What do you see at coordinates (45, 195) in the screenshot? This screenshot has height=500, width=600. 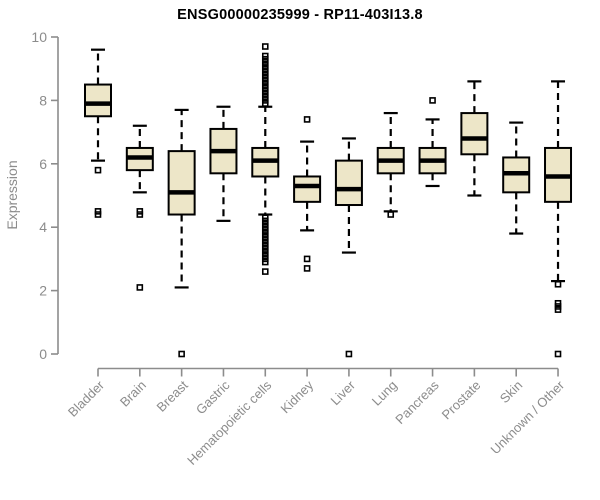 I see `y-axis: 0 2 4 6 8 10` at bounding box center [45, 195].